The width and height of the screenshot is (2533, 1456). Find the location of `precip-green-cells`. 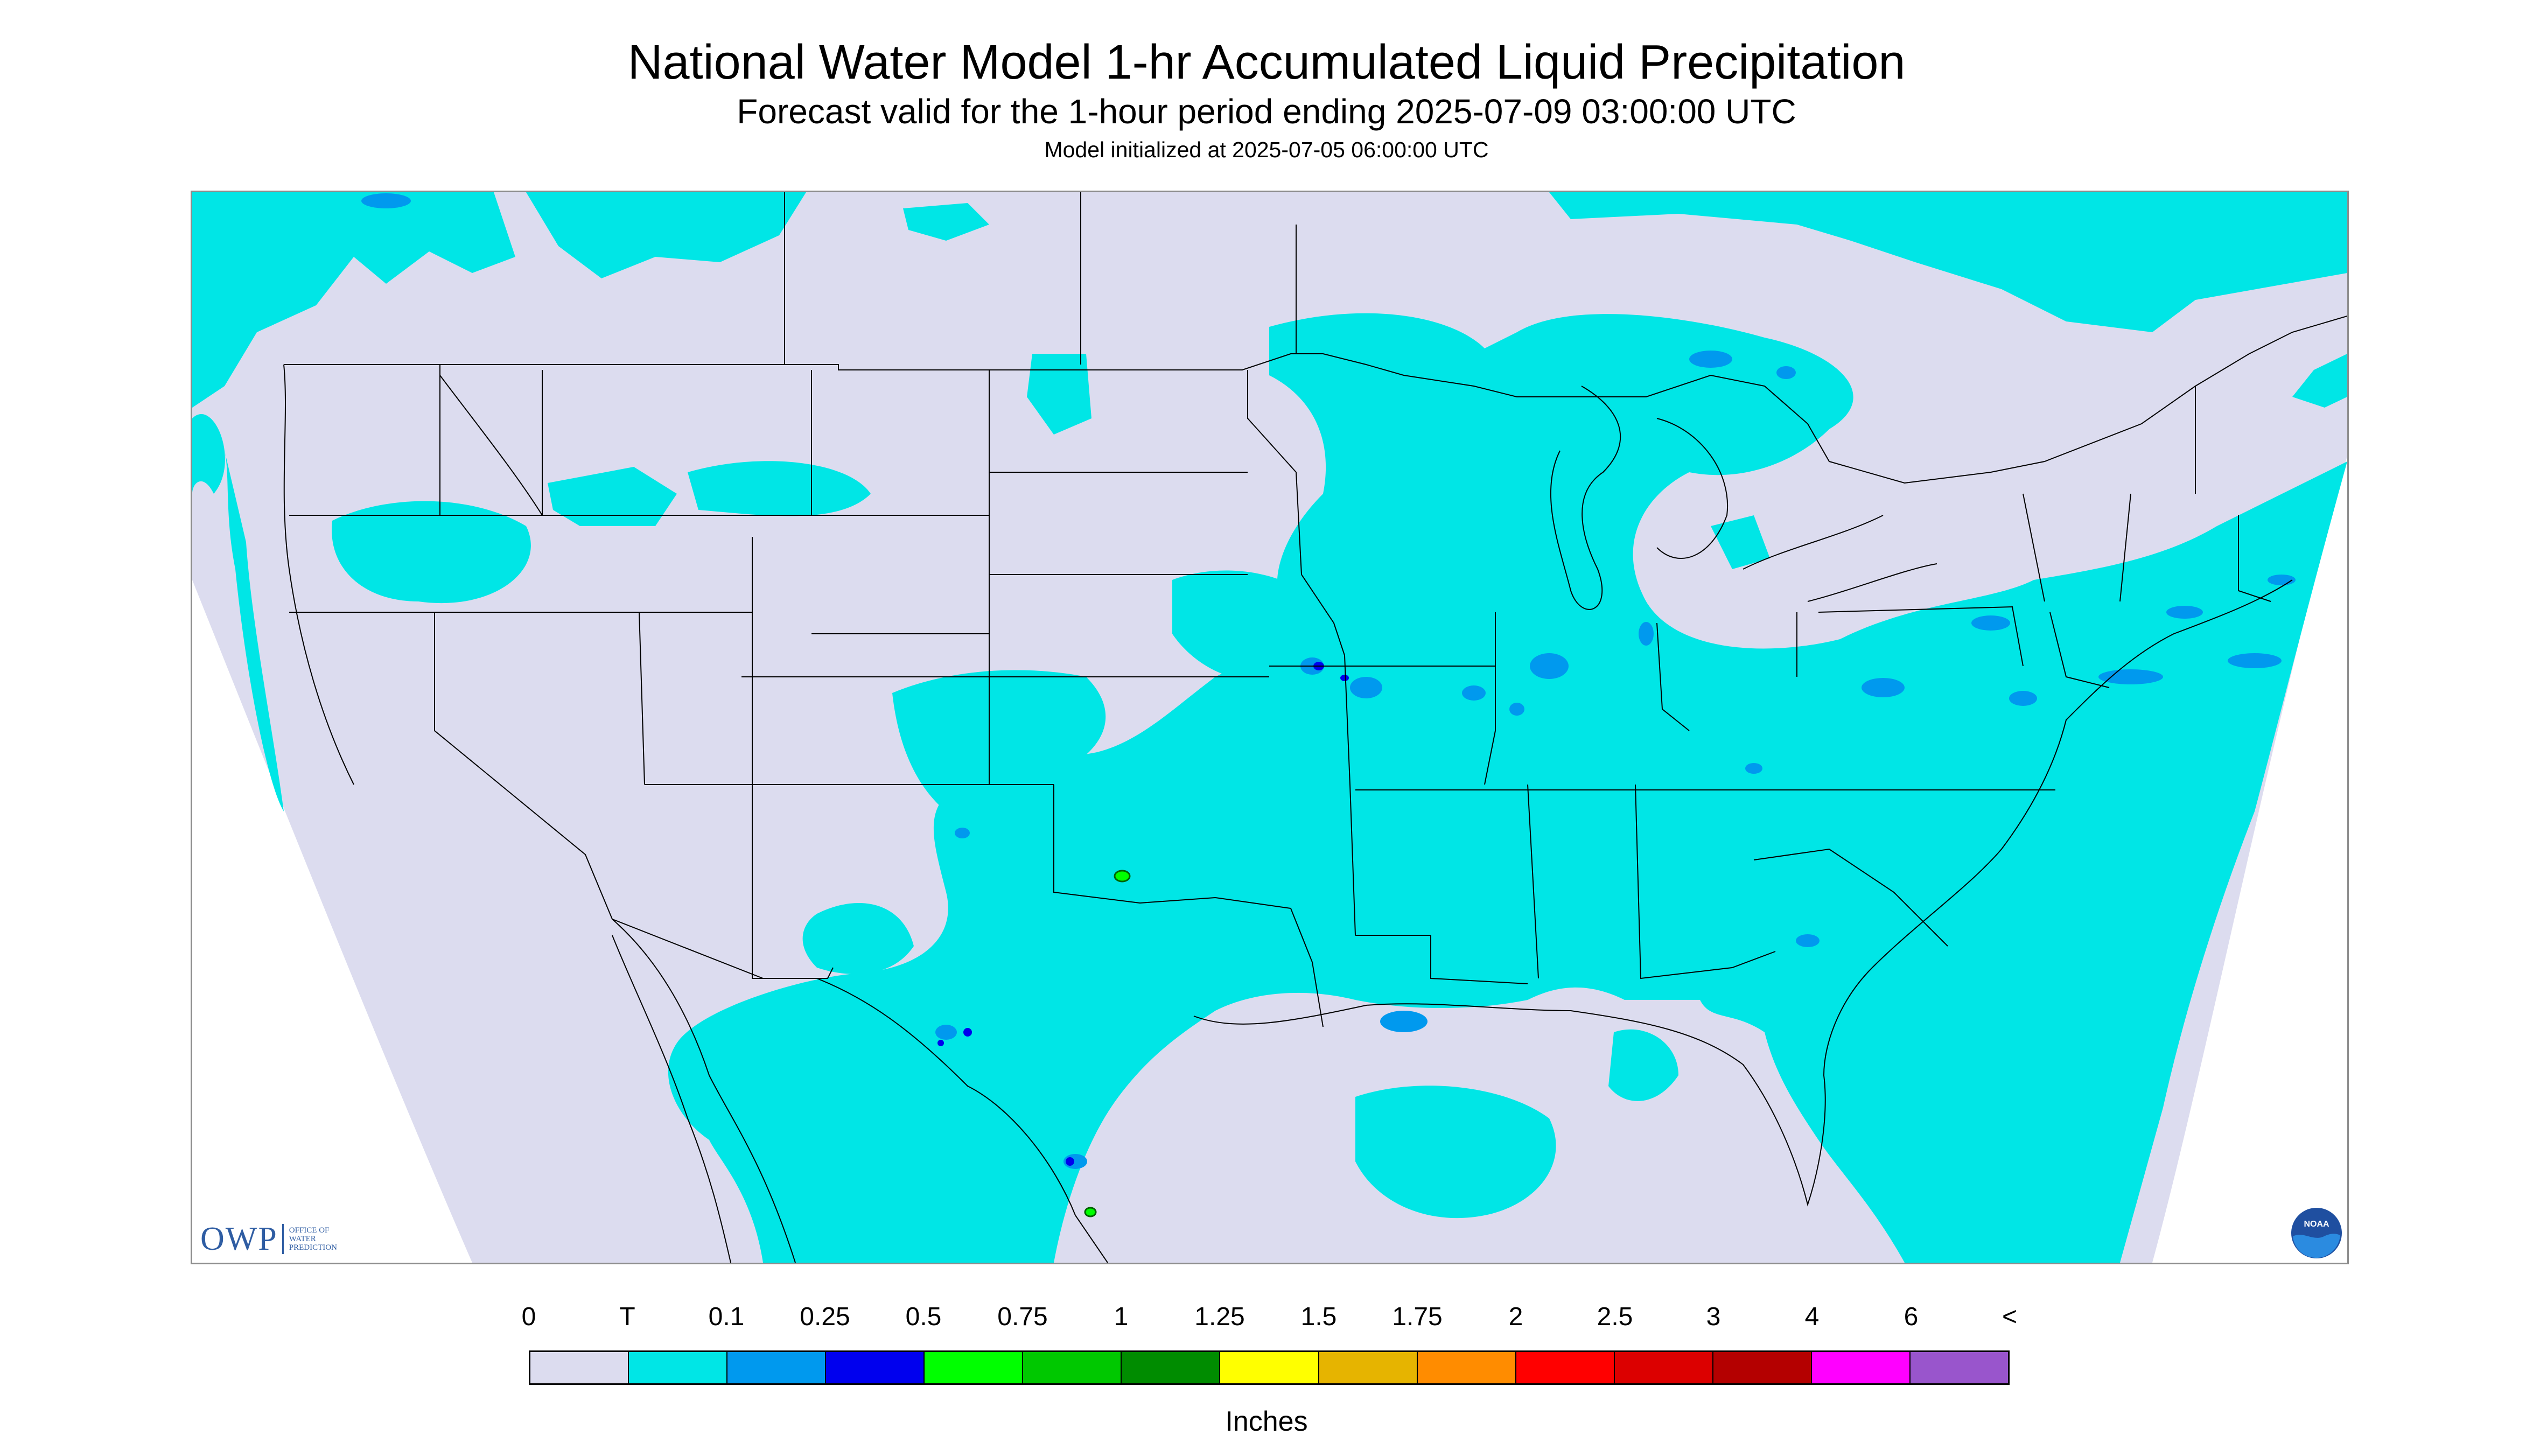

precip-green-cells is located at coordinates (1107, 1043).